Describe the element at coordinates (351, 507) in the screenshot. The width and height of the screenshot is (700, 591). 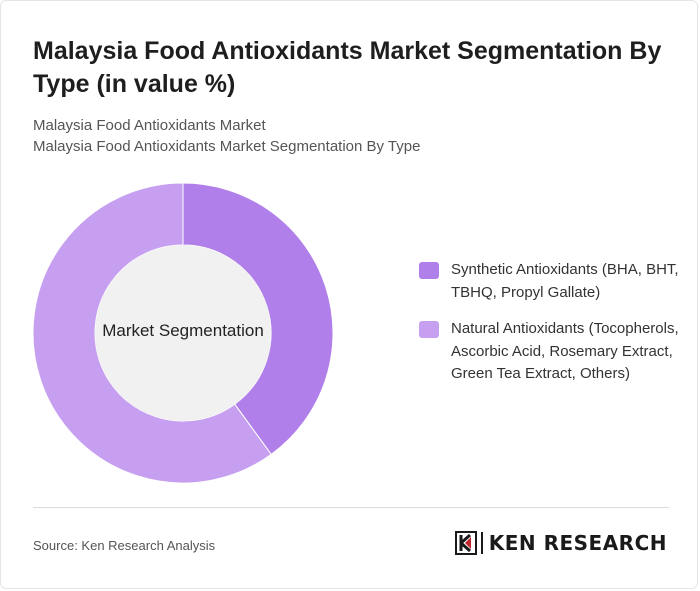
I see `footer-divider` at that location.